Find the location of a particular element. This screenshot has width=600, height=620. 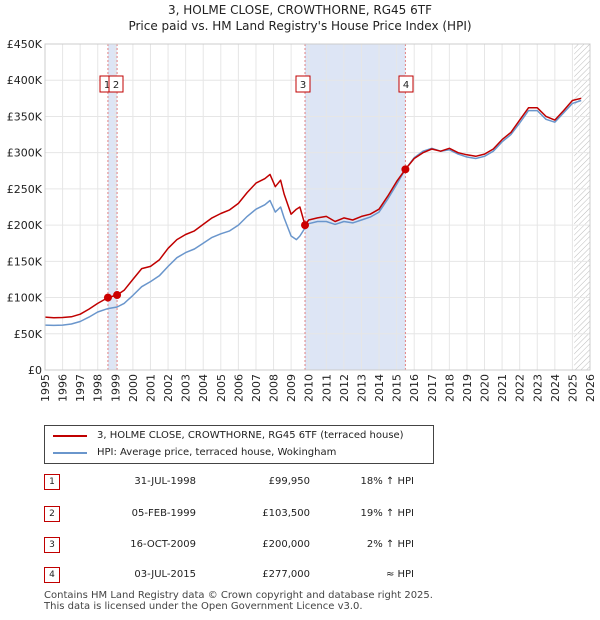

transaction-hpi: 2% ↑ HPI is located at coordinates (390, 544).